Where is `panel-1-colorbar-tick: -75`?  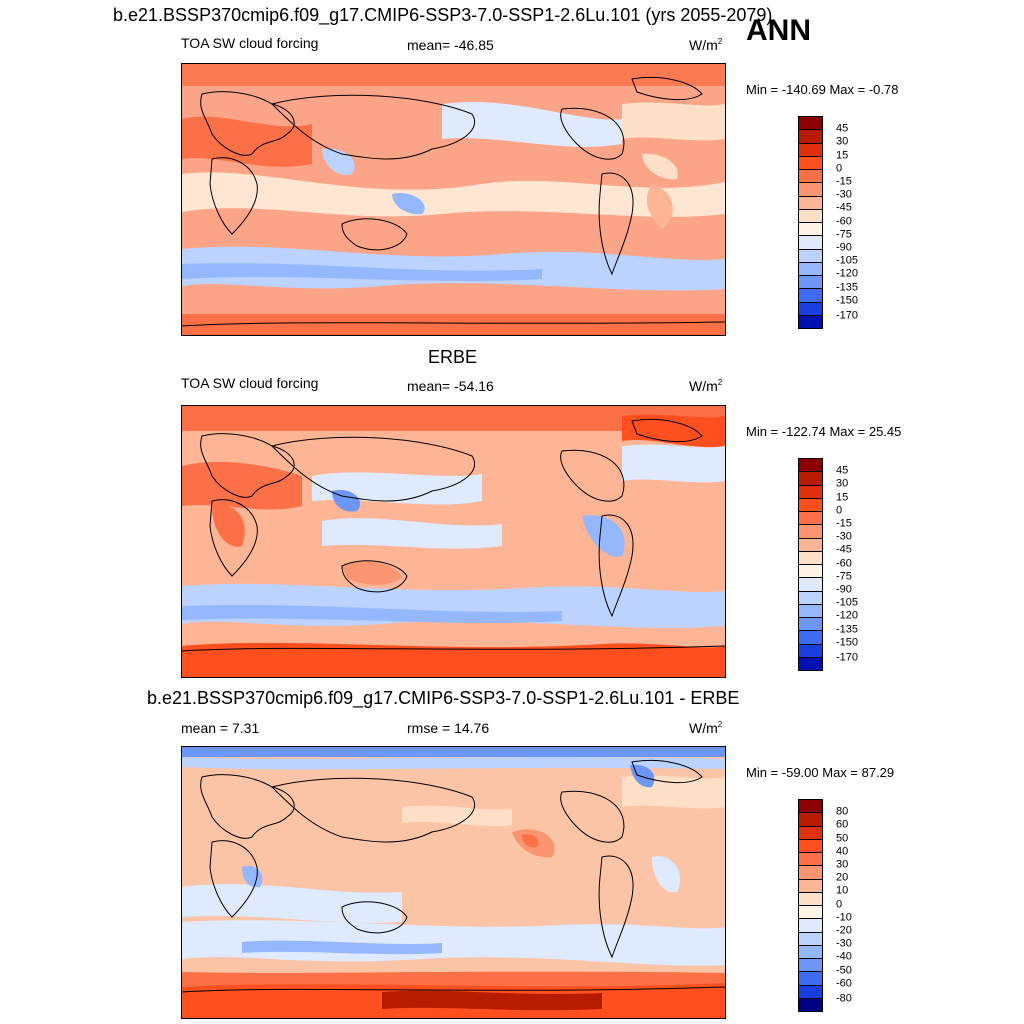 panel-1-colorbar-tick: -75 is located at coordinates (844, 234).